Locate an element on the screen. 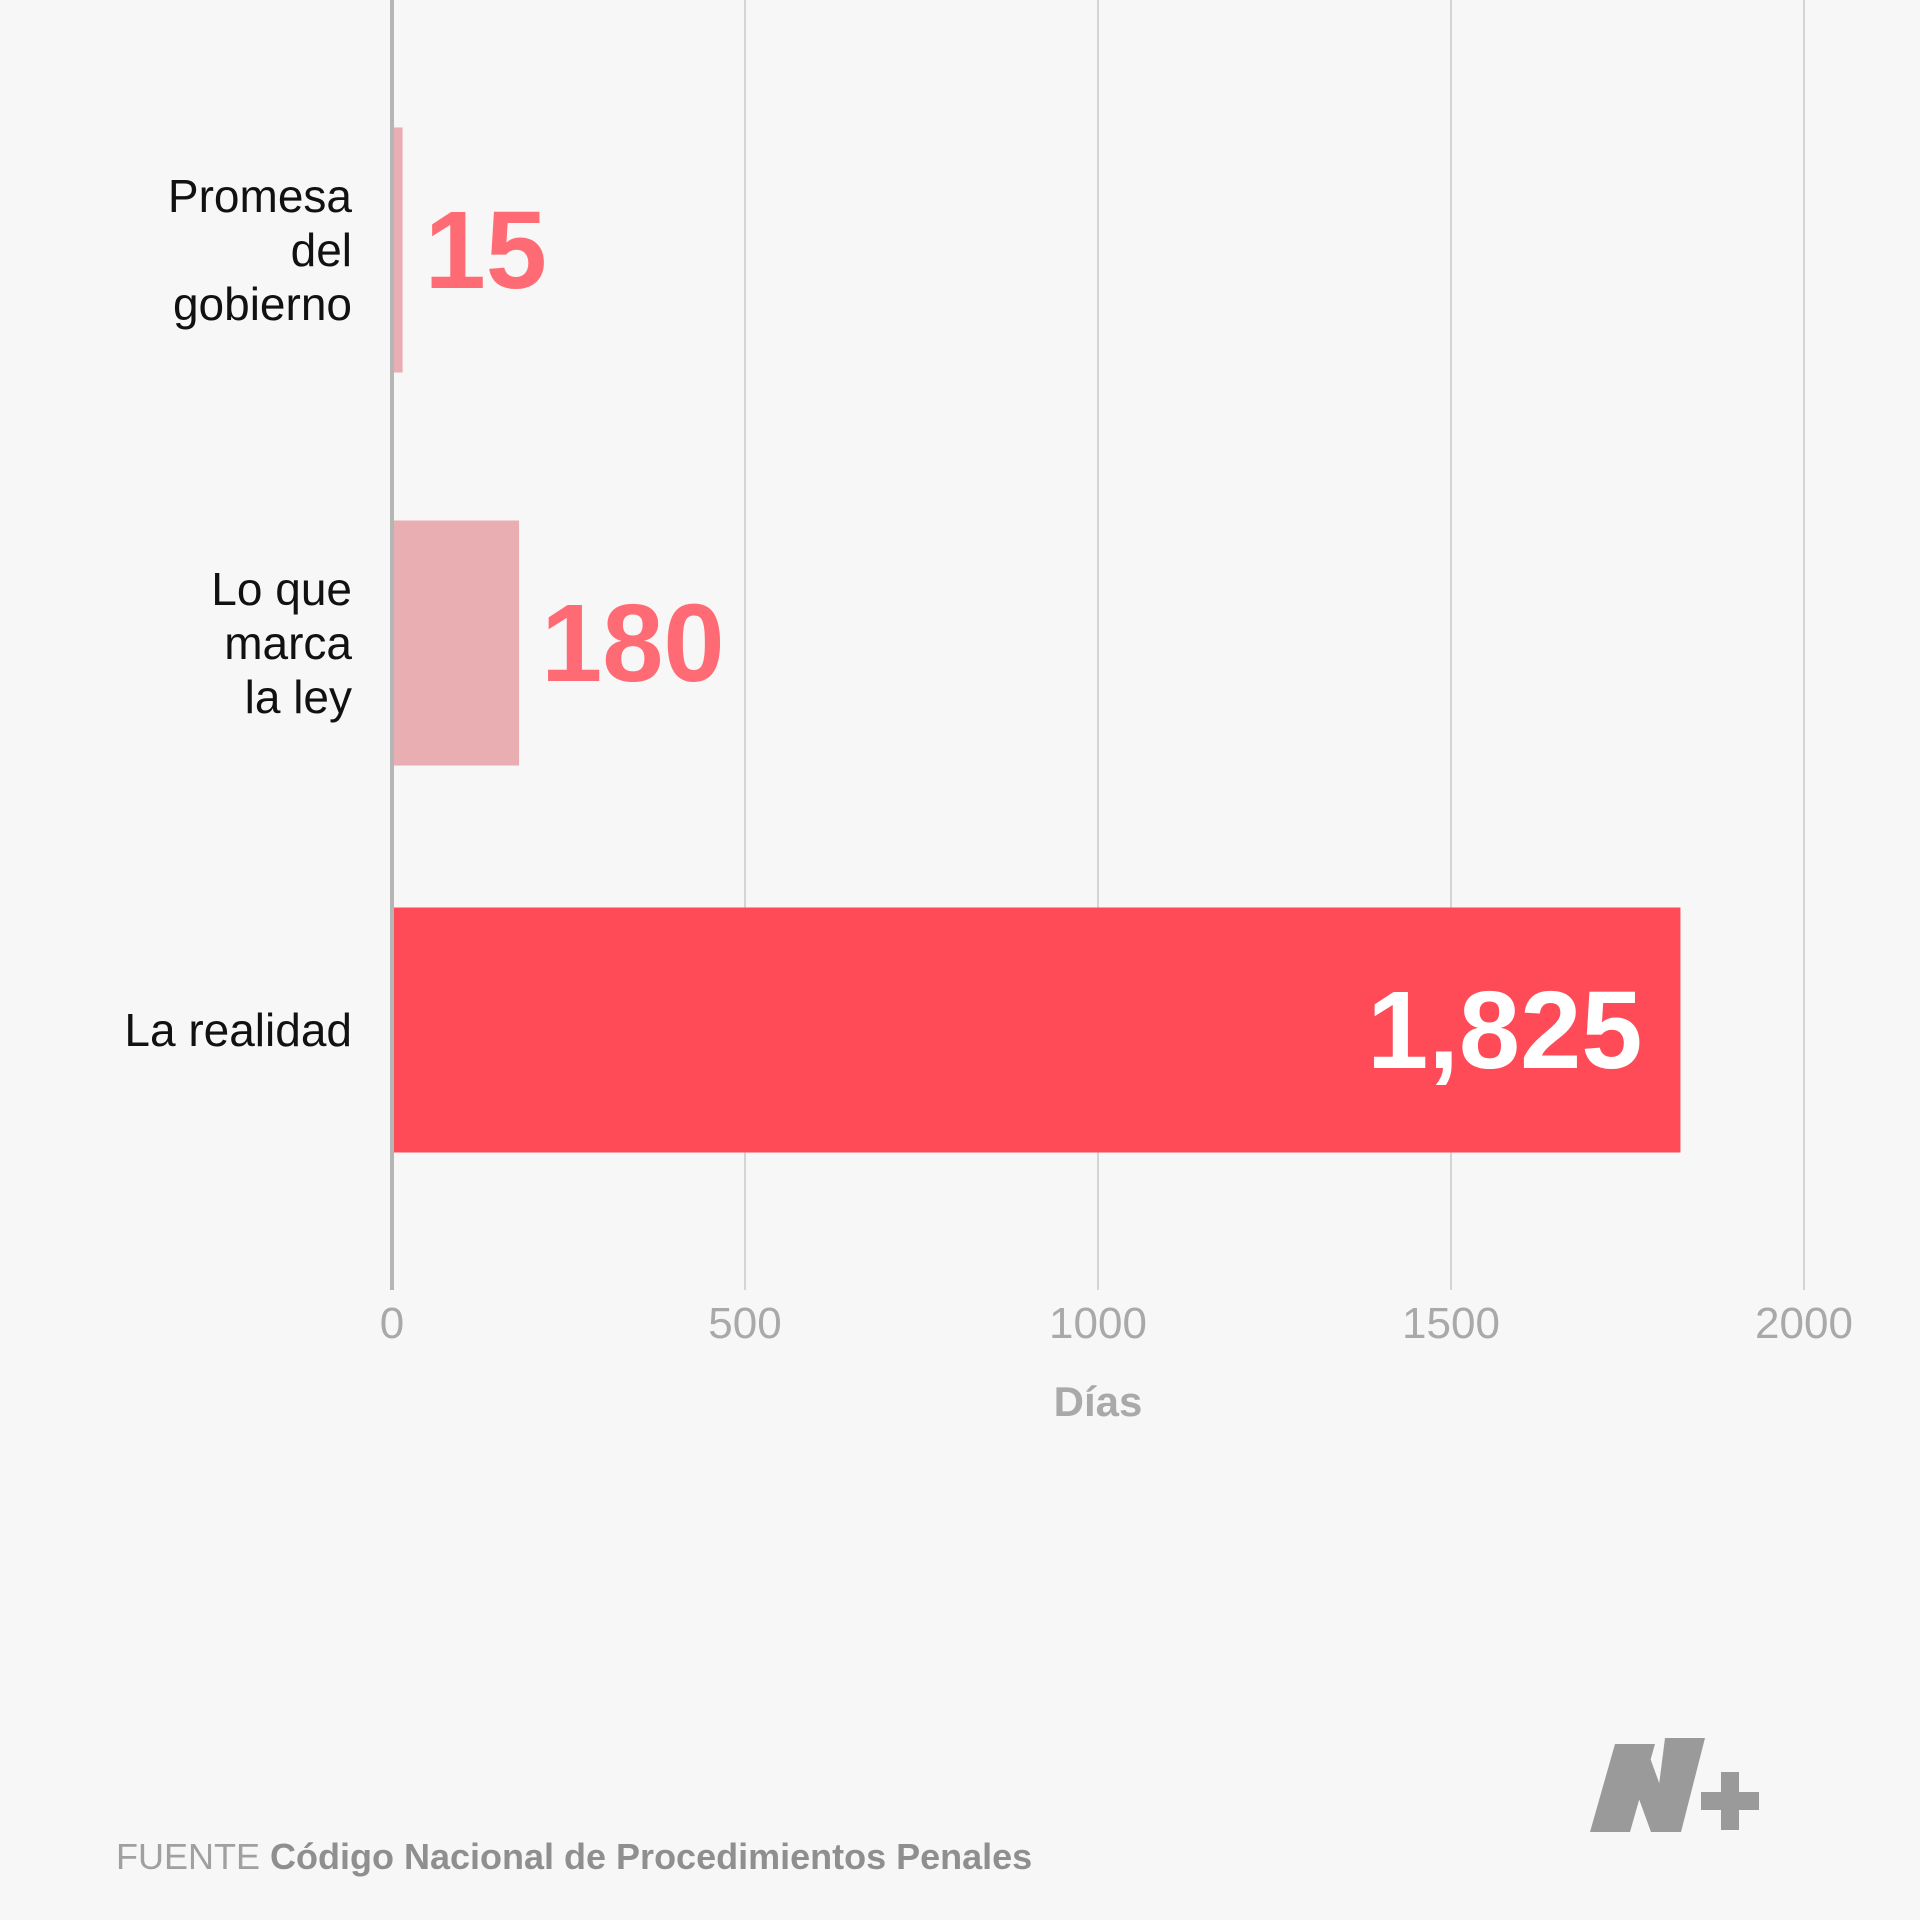 This screenshot has height=1920, width=1920. category-label-0-line-2: gobierno is located at coordinates (262, 304).